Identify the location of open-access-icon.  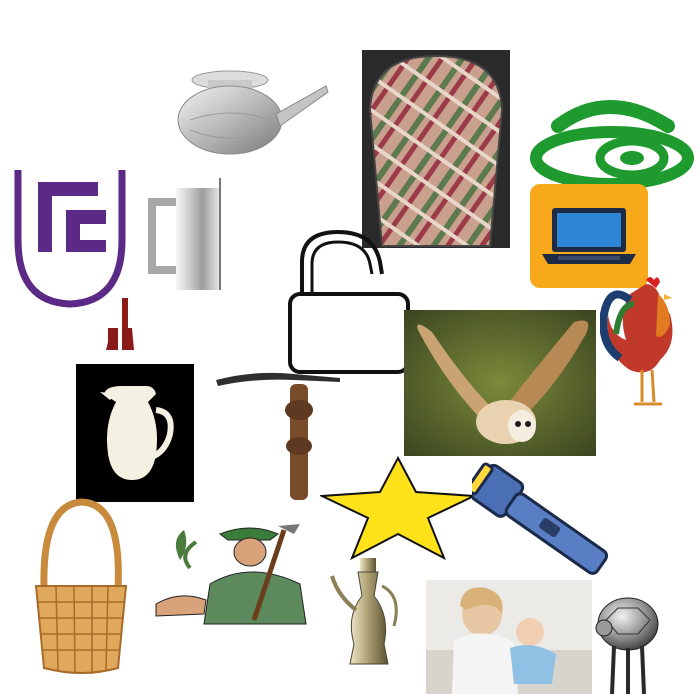
(612, 145).